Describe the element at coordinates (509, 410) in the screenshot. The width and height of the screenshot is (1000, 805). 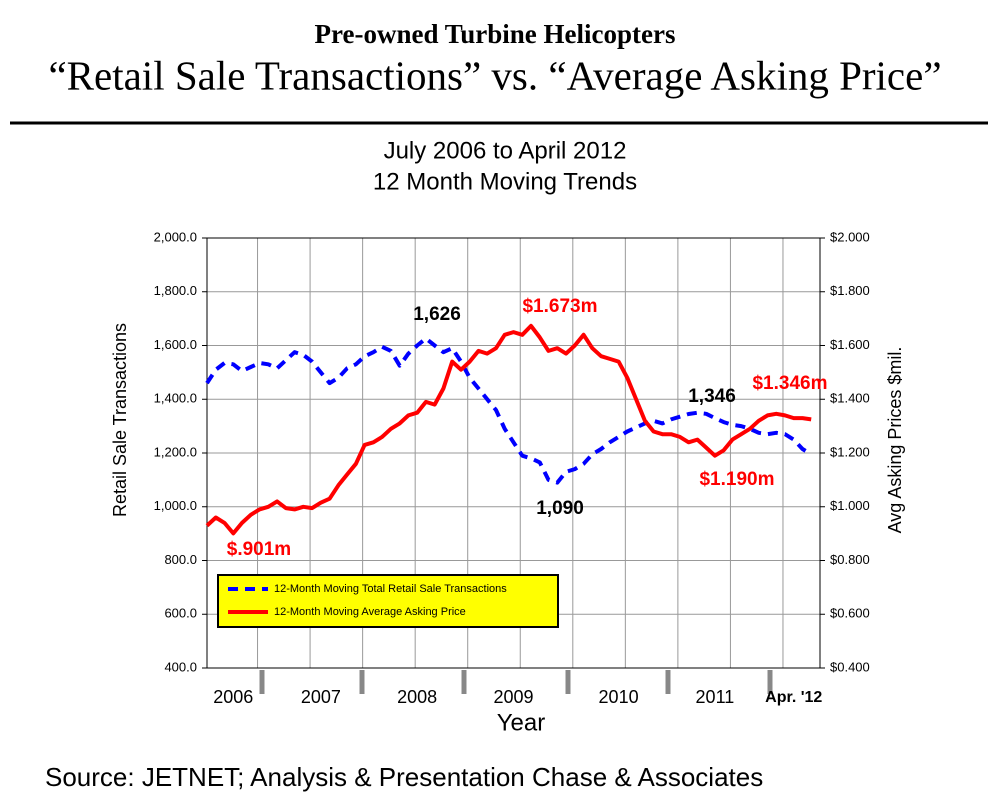
I see `series-line` at that location.